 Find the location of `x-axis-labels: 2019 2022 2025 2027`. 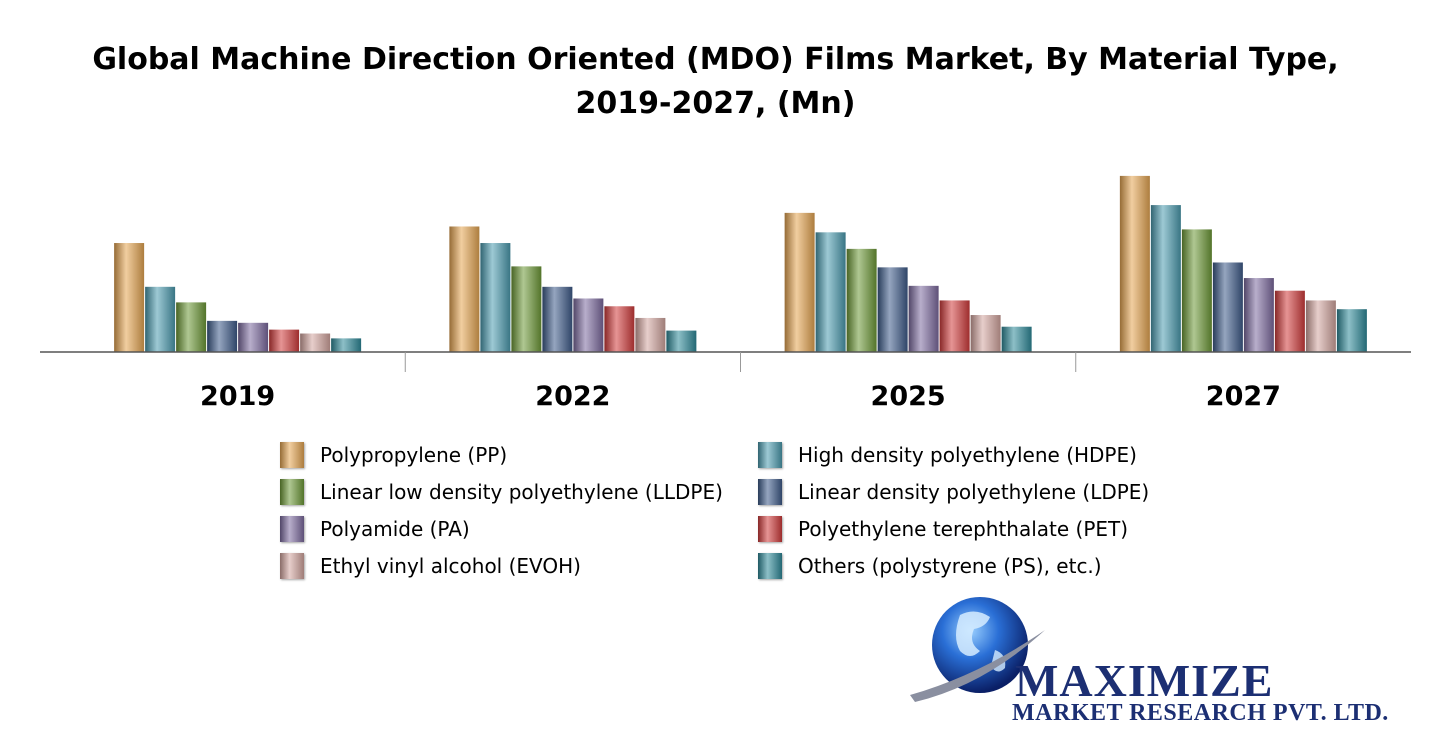

x-axis-labels: 2019 2022 2025 2027 is located at coordinates (740, 396).